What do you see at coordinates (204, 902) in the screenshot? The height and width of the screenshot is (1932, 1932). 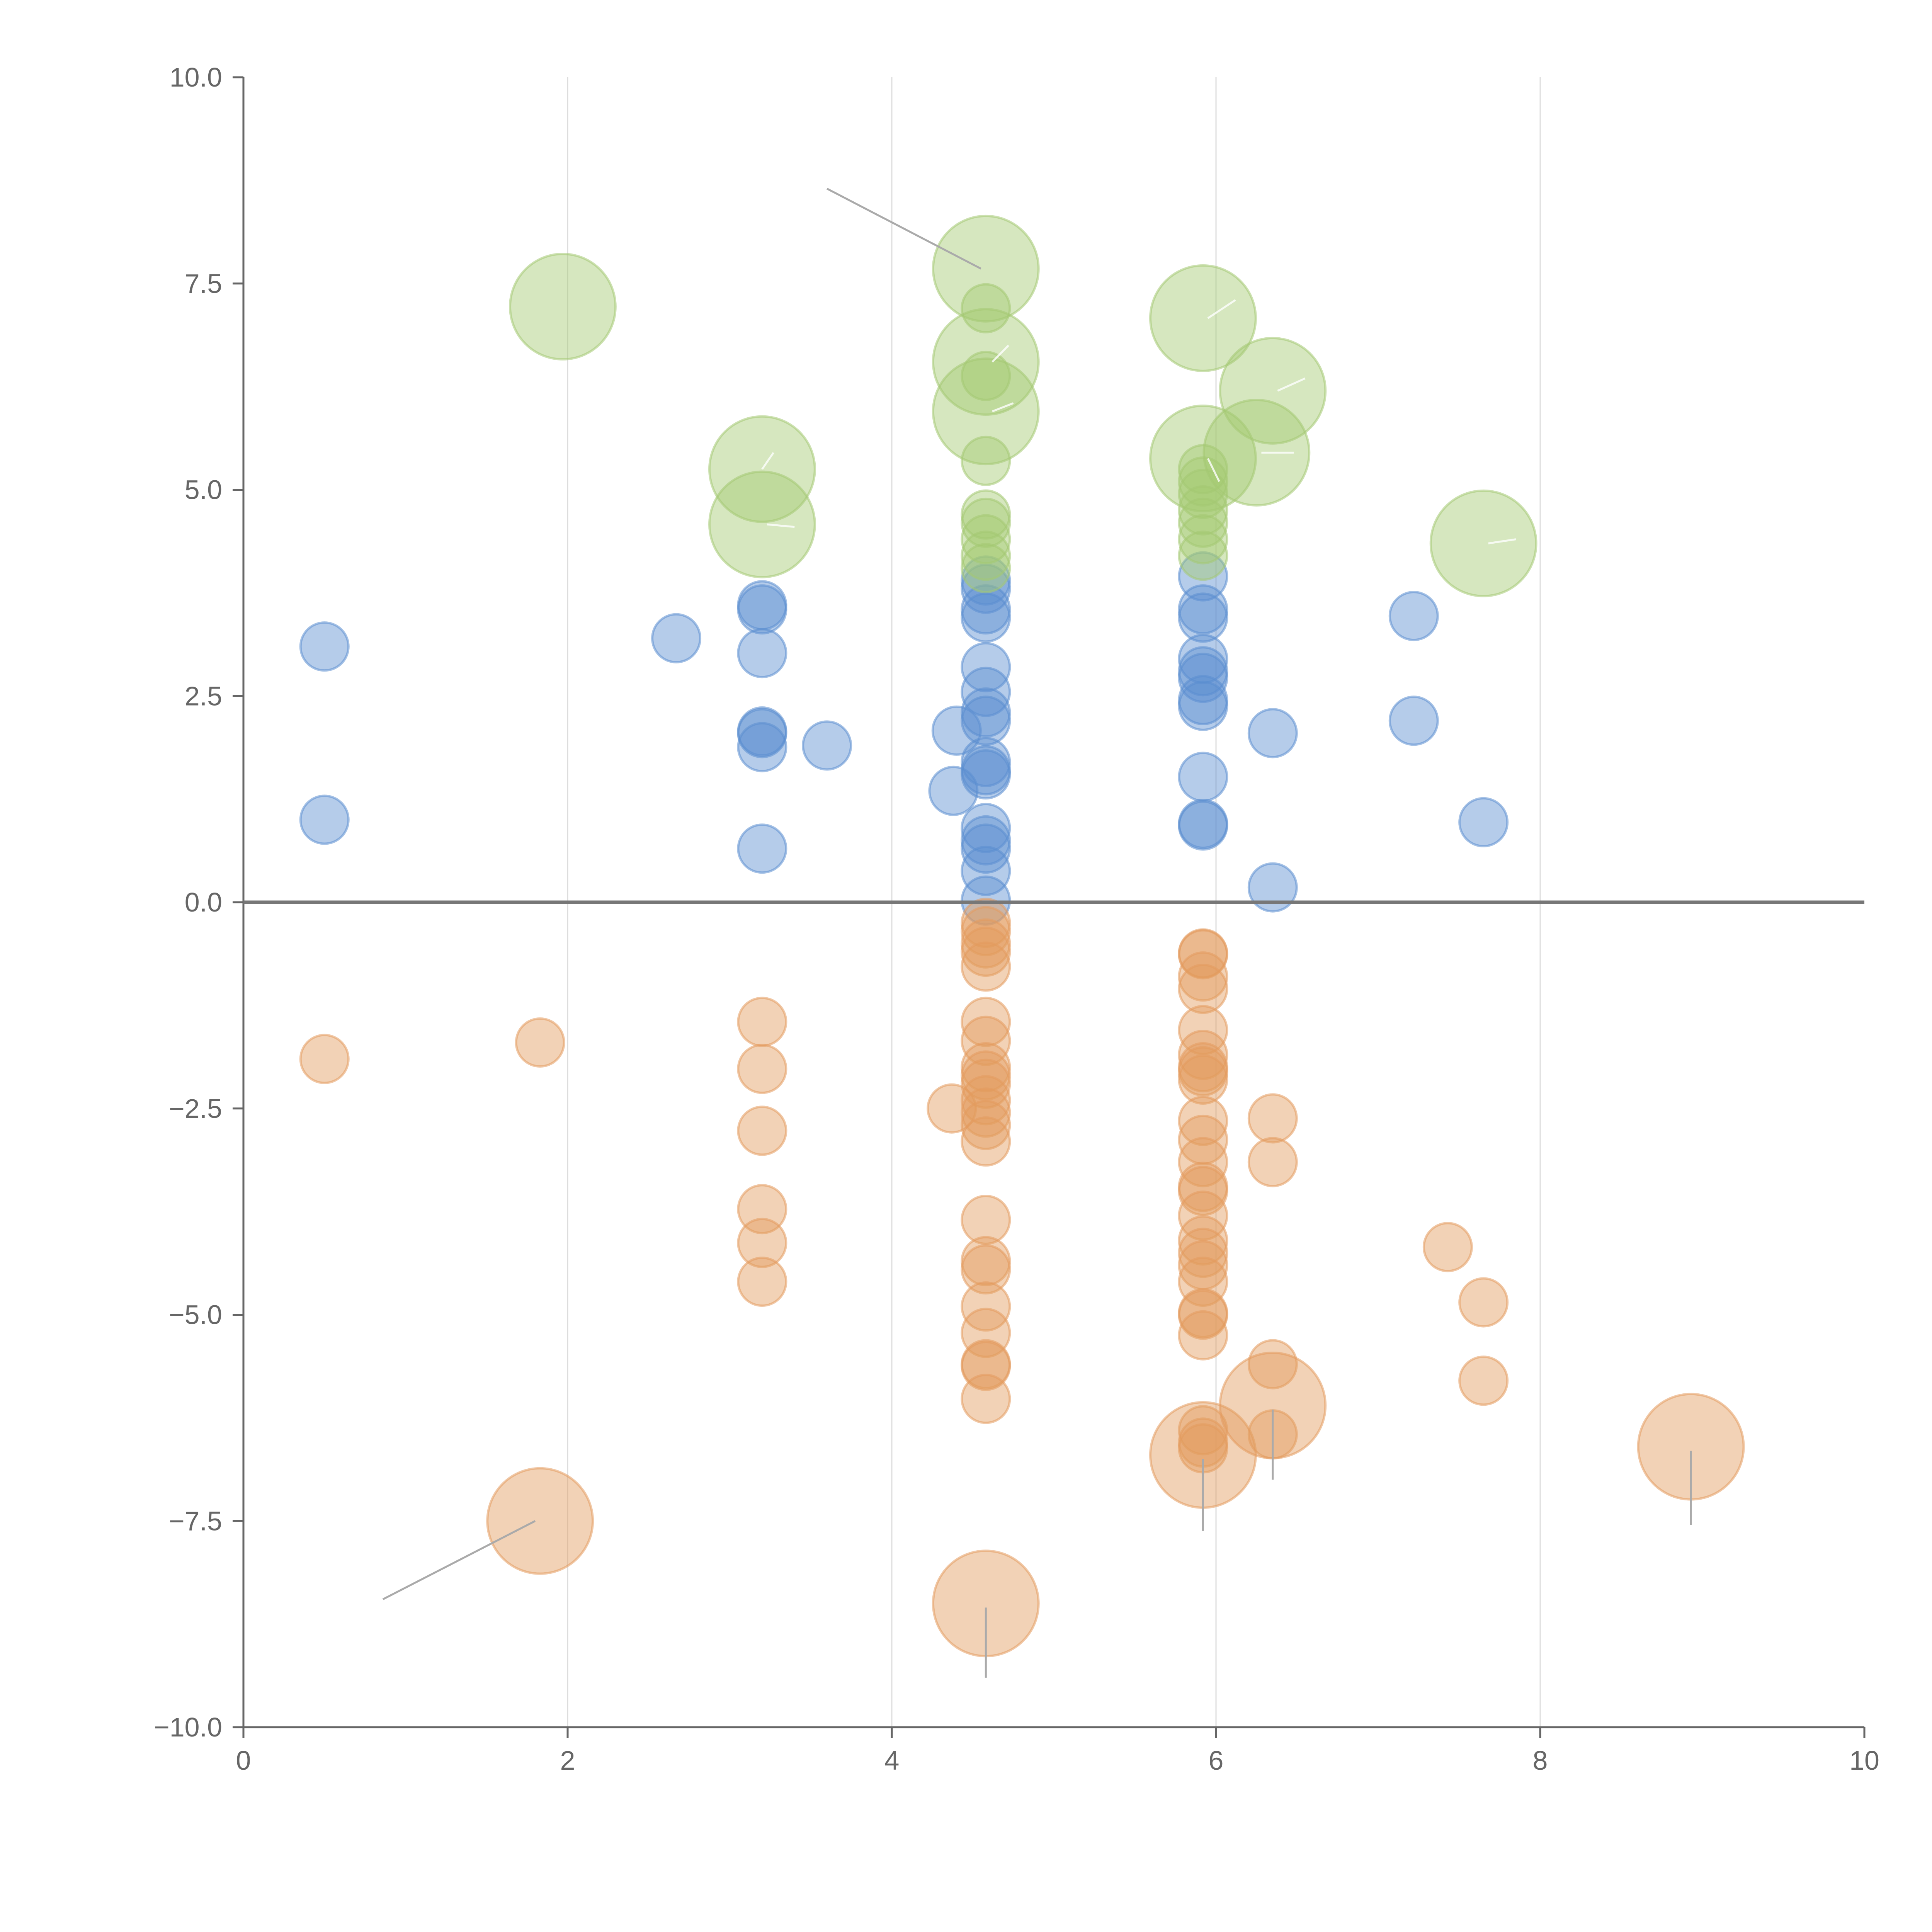 I see `y-tick-label: 0.0` at bounding box center [204, 902].